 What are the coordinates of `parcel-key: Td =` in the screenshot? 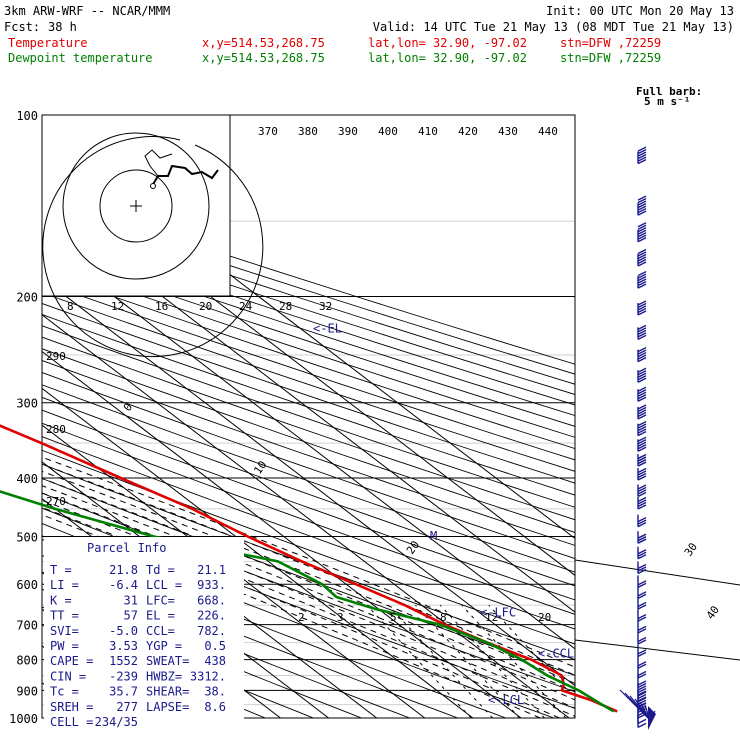 It's located at (160, 570).